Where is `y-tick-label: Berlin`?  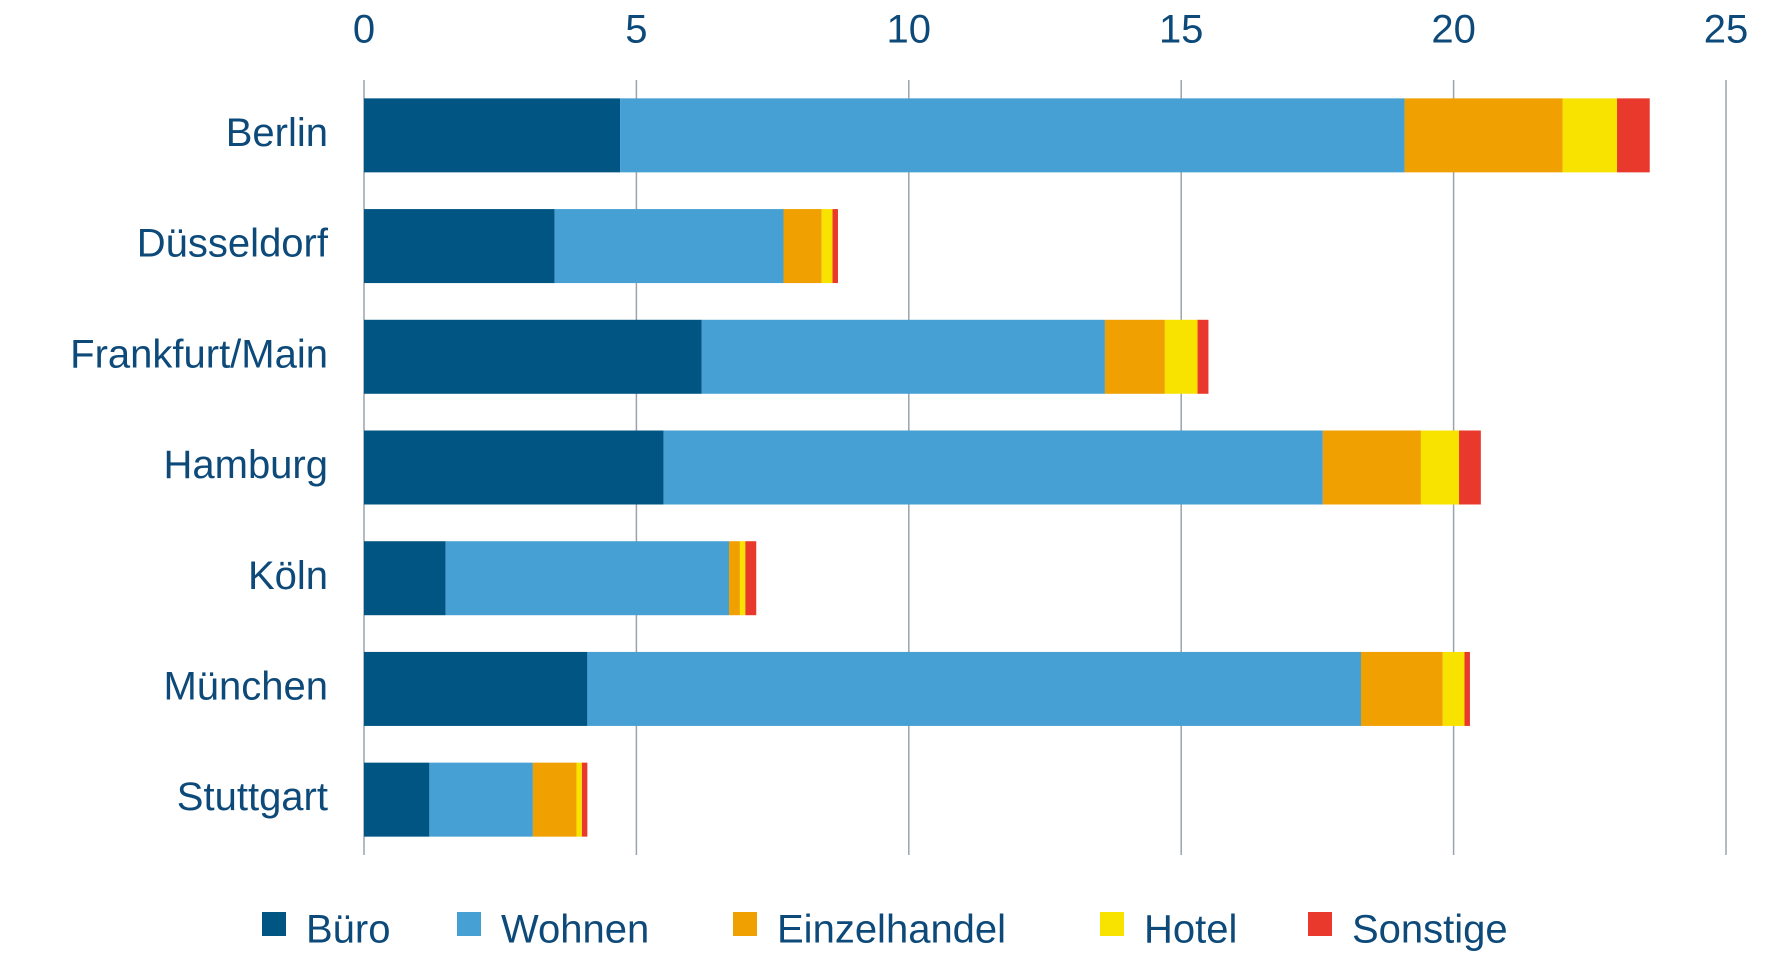 y-tick-label: Berlin is located at coordinates (277, 133).